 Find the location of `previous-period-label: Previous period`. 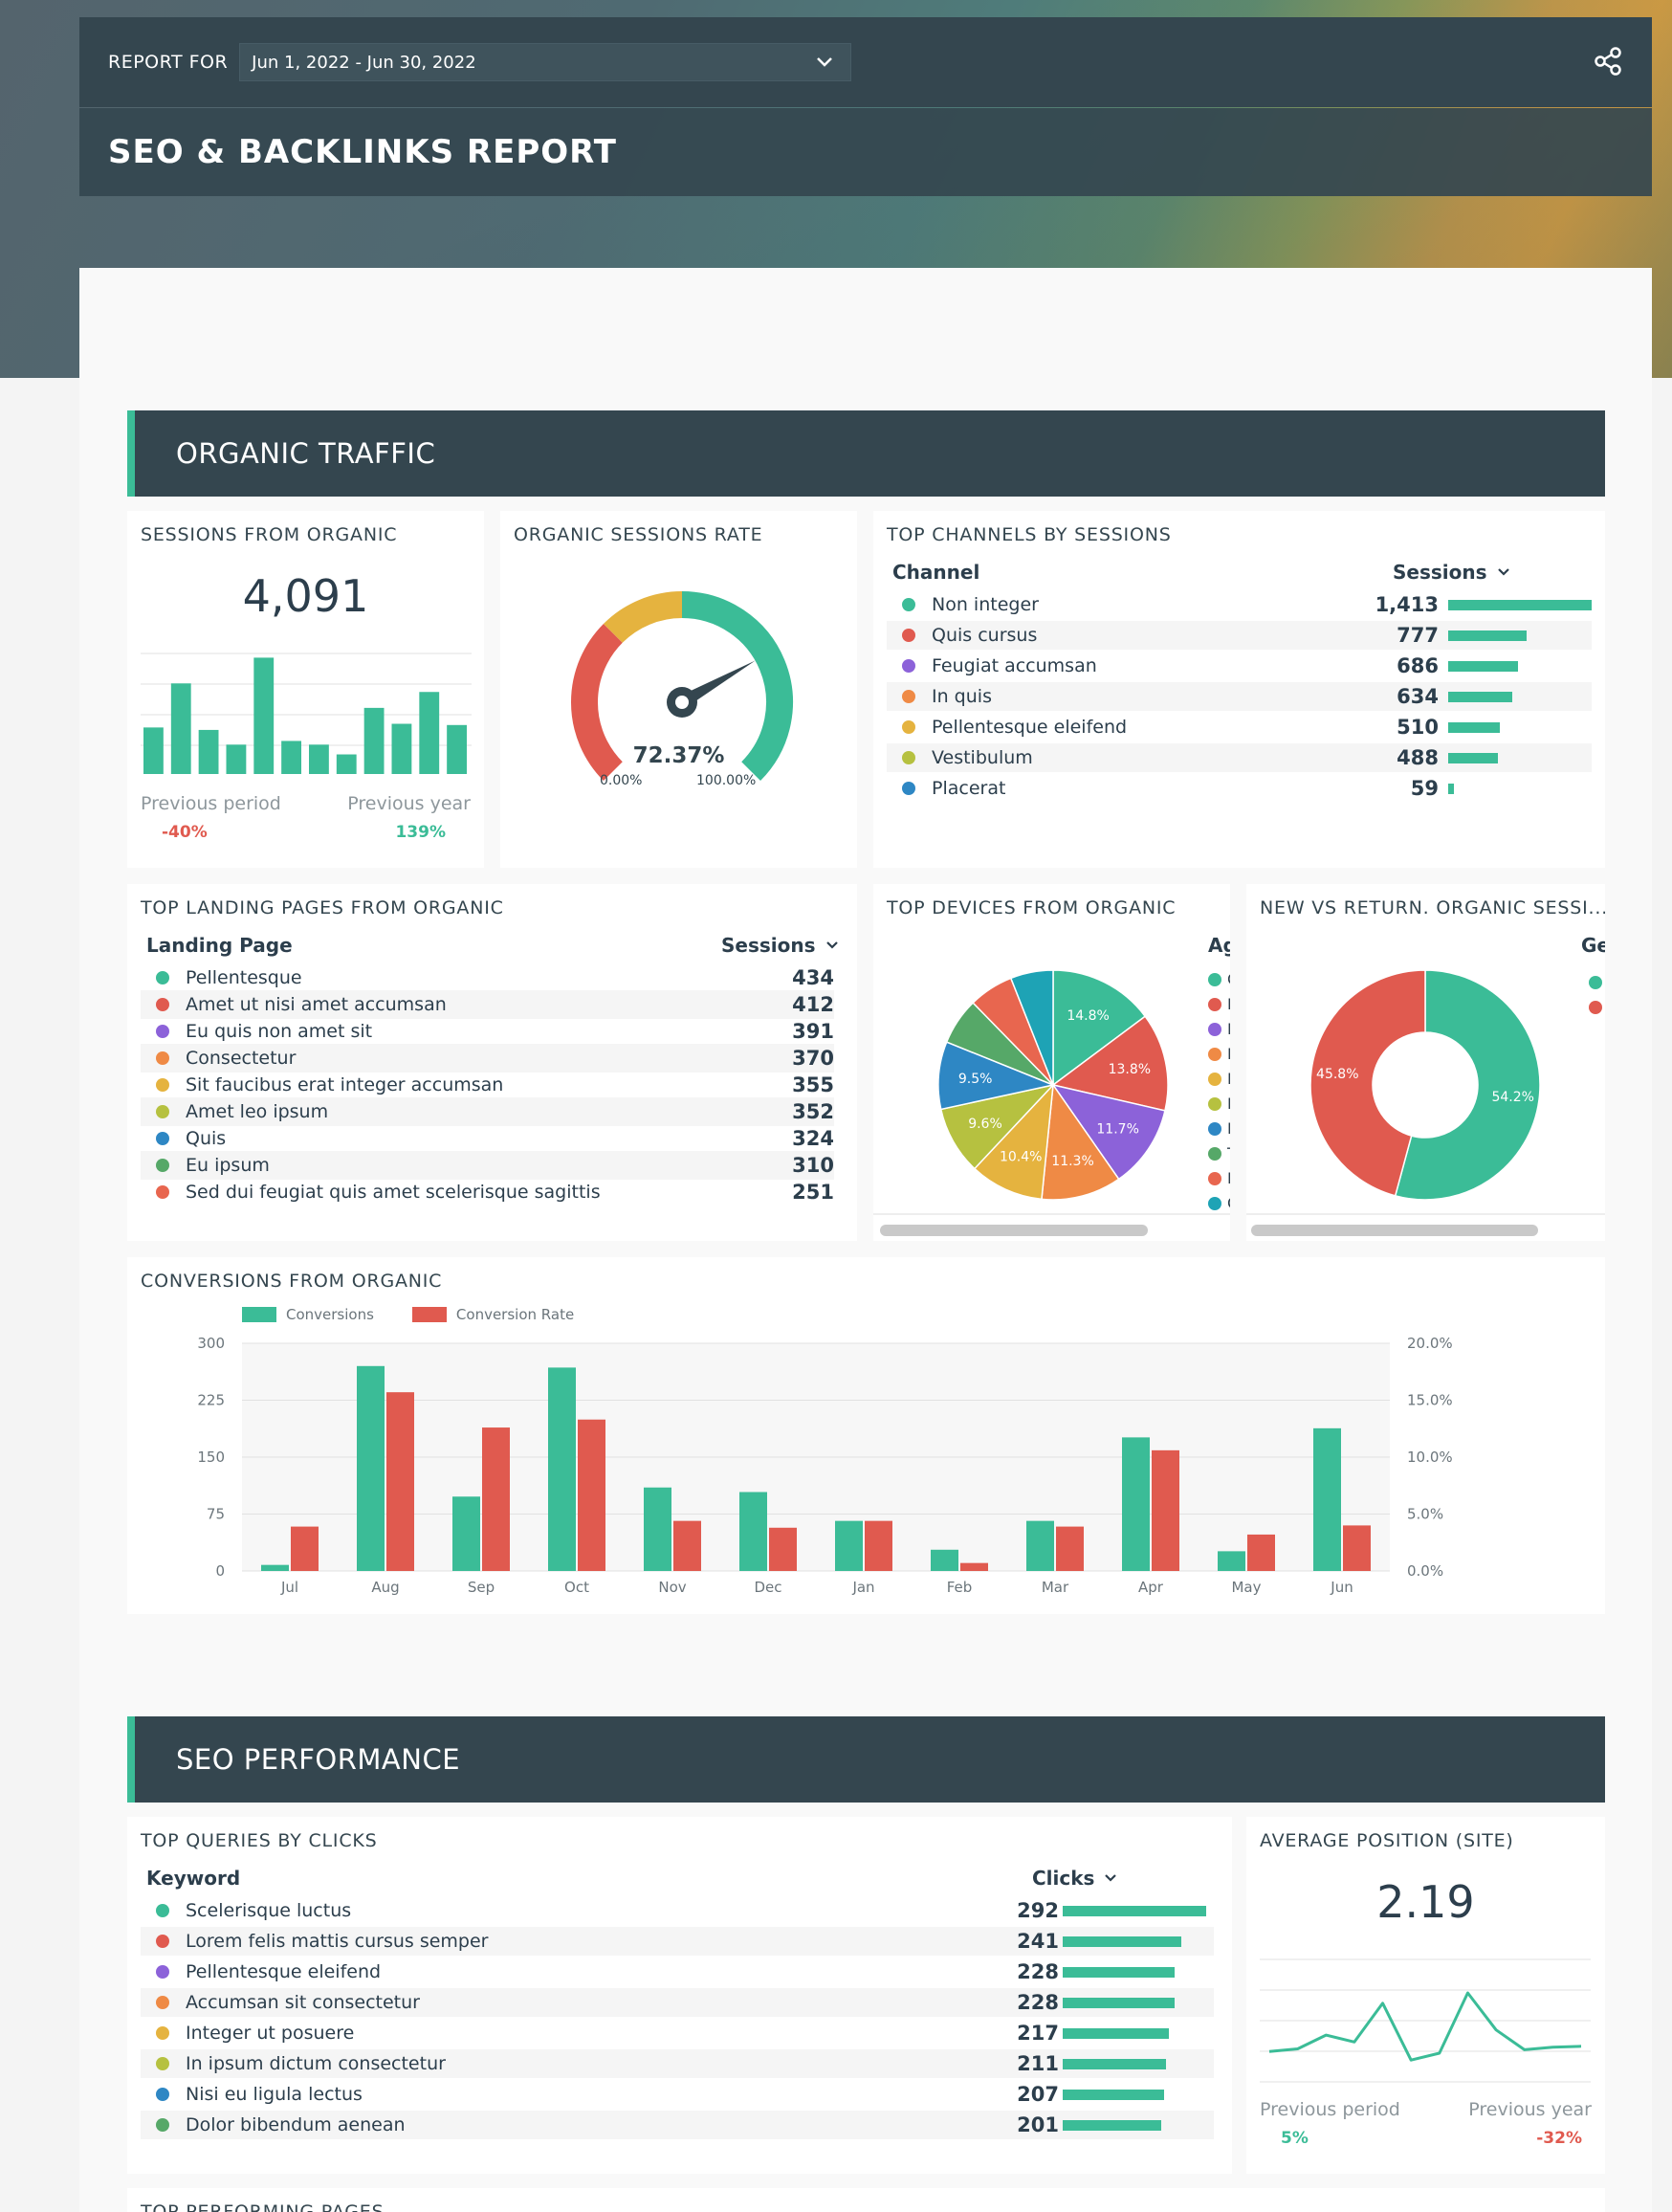

previous-period-label: Previous period is located at coordinates (1330, 2109).